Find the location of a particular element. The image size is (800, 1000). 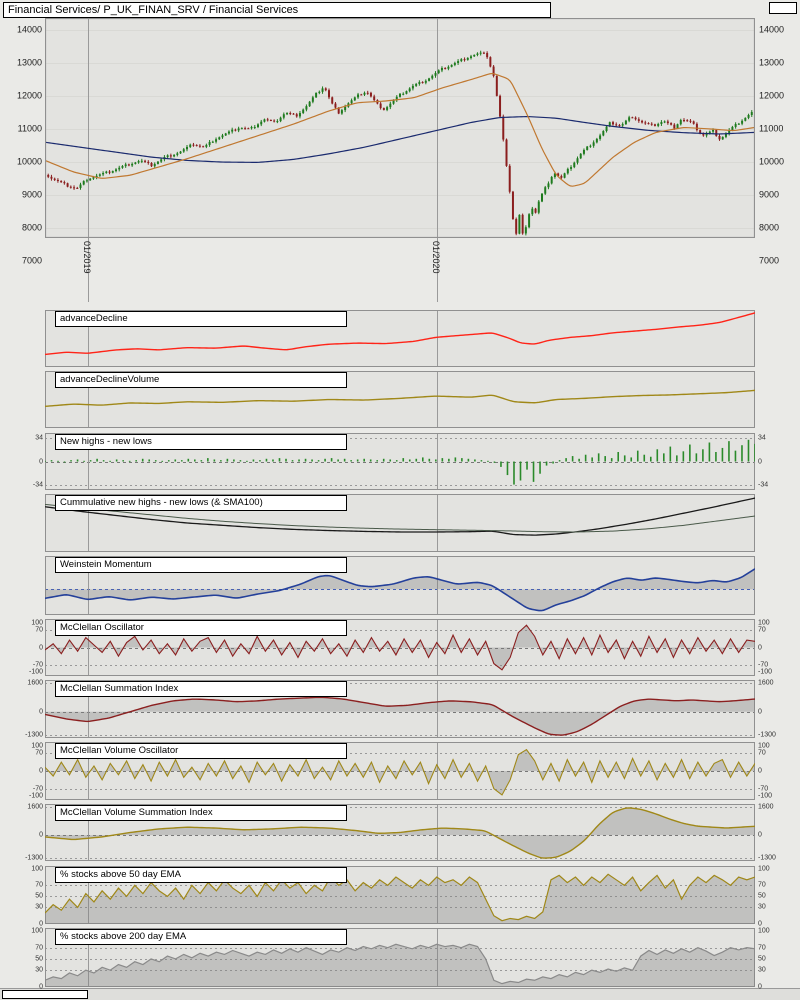

panel-title: advanceDecline is located at coordinates (94, 318).